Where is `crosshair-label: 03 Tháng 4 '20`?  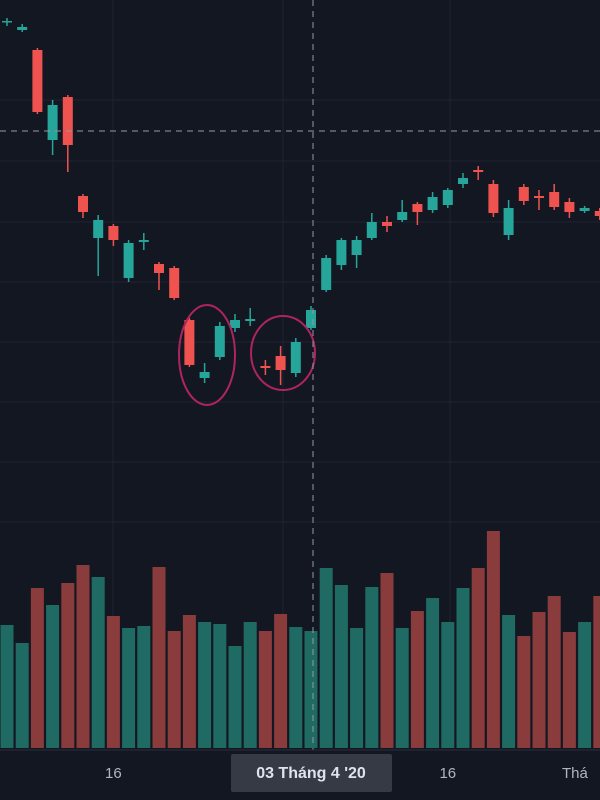 crosshair-label: 03 Tháng 4 '20 is located at coordinates (311, 773).